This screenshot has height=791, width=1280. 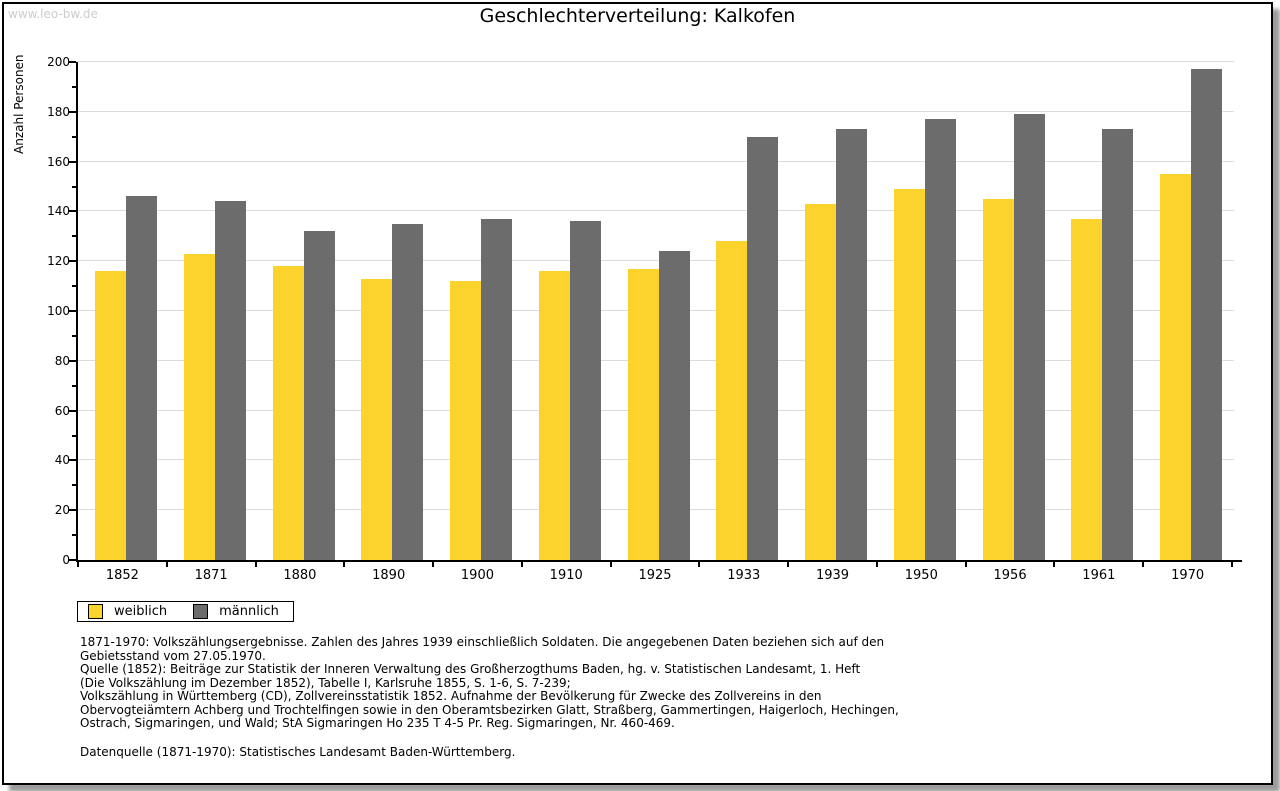 I want to click on legend-swatch-weiblich, so click(x=95, y=611).